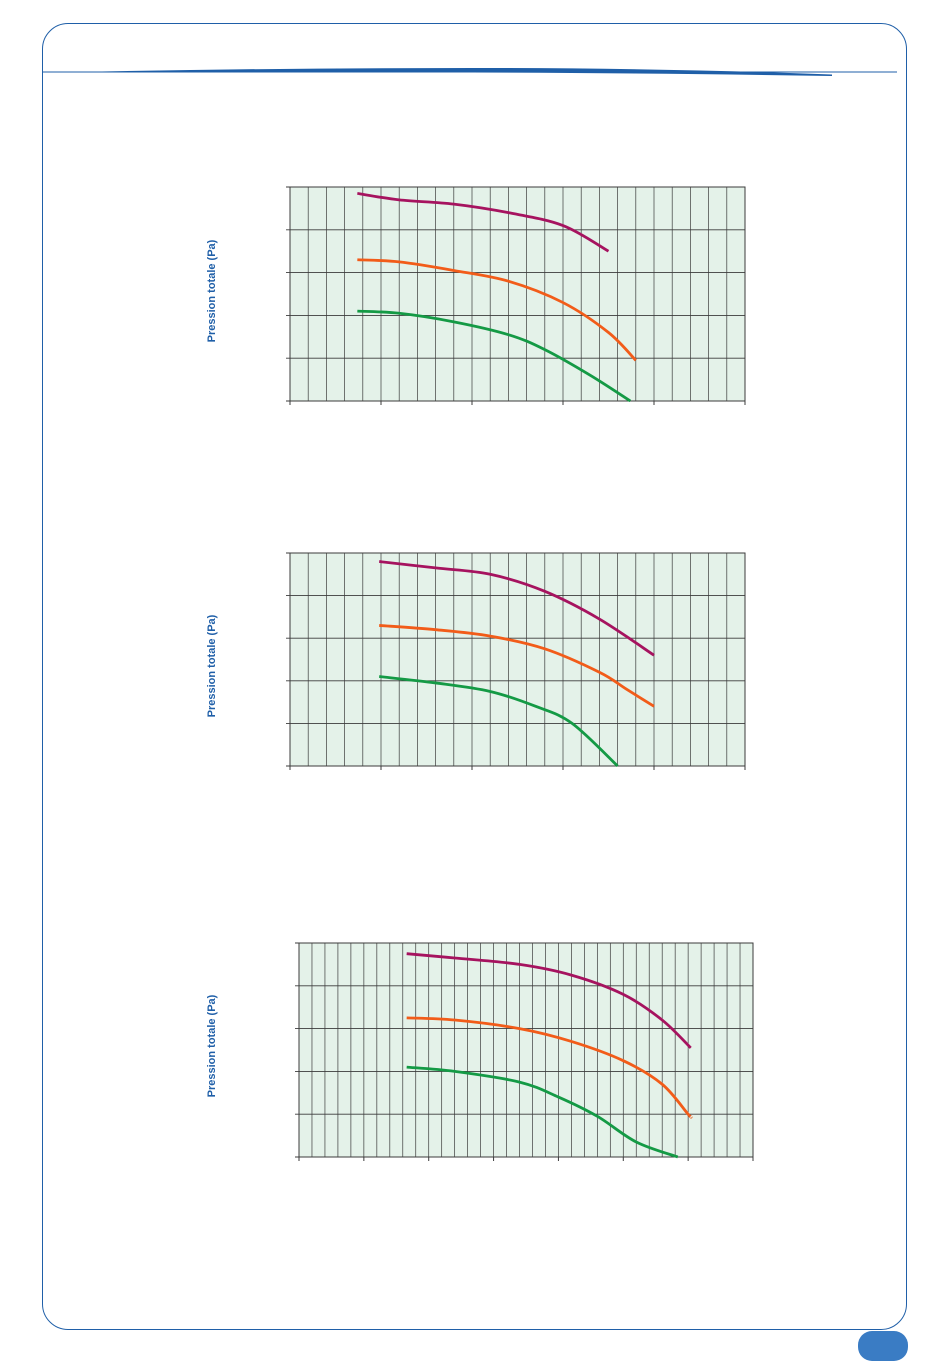  What do you see at coordinates (549, 1000) in the screenshot?
I see `chart-3-series-1-line` at bounding box center [549, 1000].